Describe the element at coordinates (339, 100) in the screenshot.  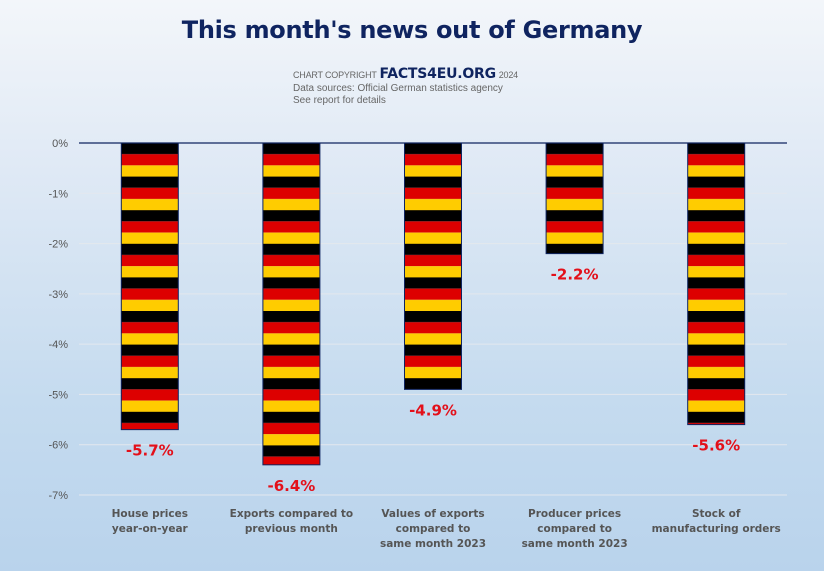
I see `report-note: See report for details` at that location.